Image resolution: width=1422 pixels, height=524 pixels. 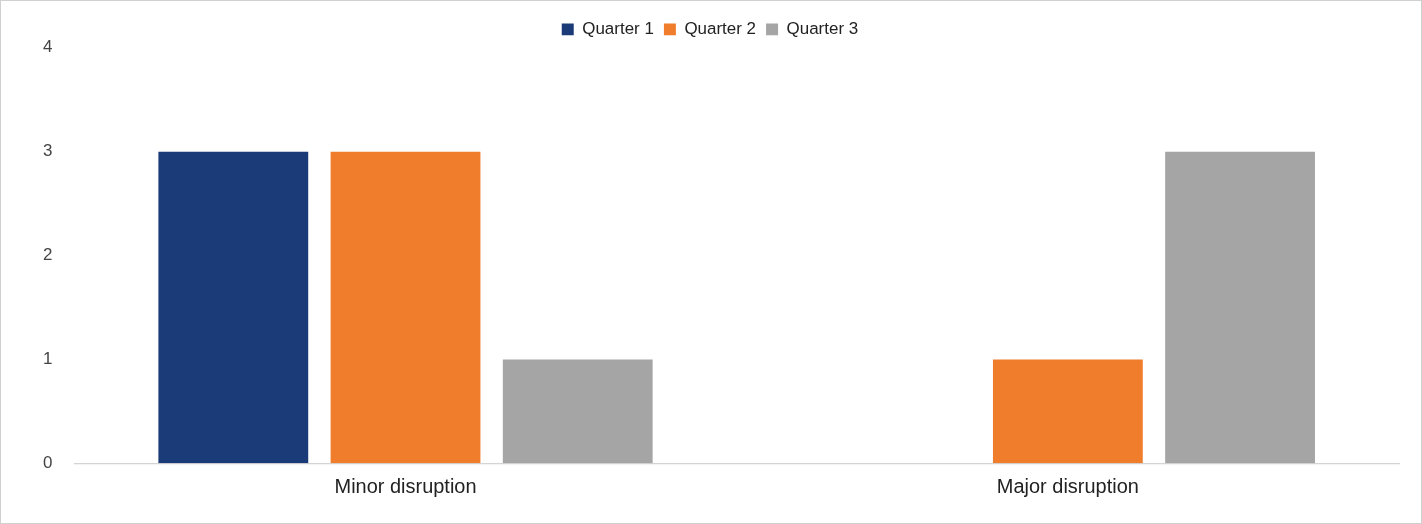 What do you see at coordinates (822, 29) in the screenshot?
I see `legend-label: Quarter 3` at bounding box center [822, 29].